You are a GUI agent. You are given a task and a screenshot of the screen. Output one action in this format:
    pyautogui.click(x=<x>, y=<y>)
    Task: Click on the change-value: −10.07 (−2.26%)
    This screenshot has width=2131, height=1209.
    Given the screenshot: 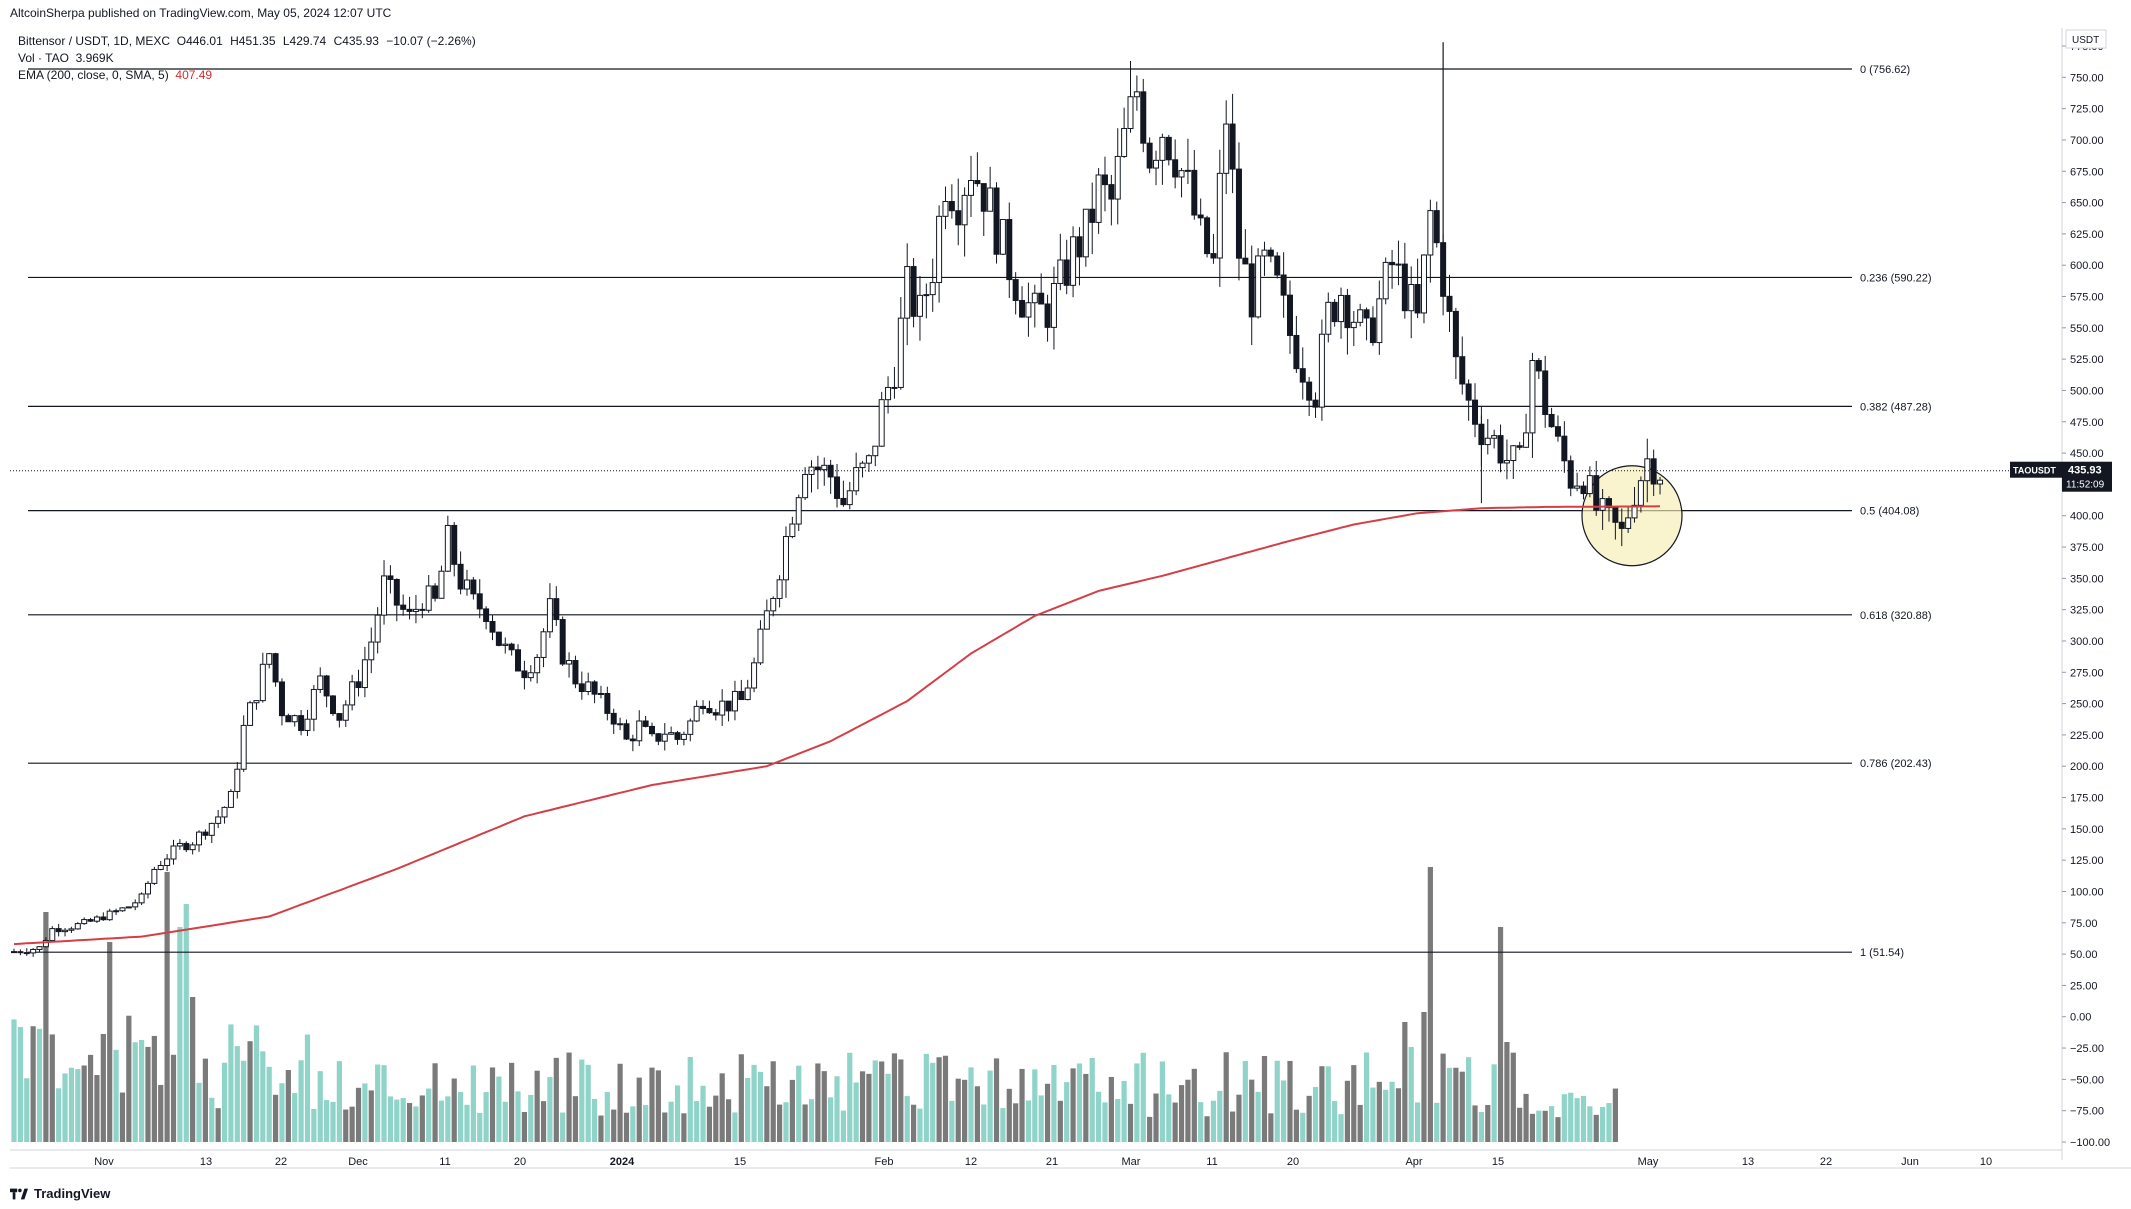 What is the action you would take?
    pyautogui.click(x=431, y=41)
    